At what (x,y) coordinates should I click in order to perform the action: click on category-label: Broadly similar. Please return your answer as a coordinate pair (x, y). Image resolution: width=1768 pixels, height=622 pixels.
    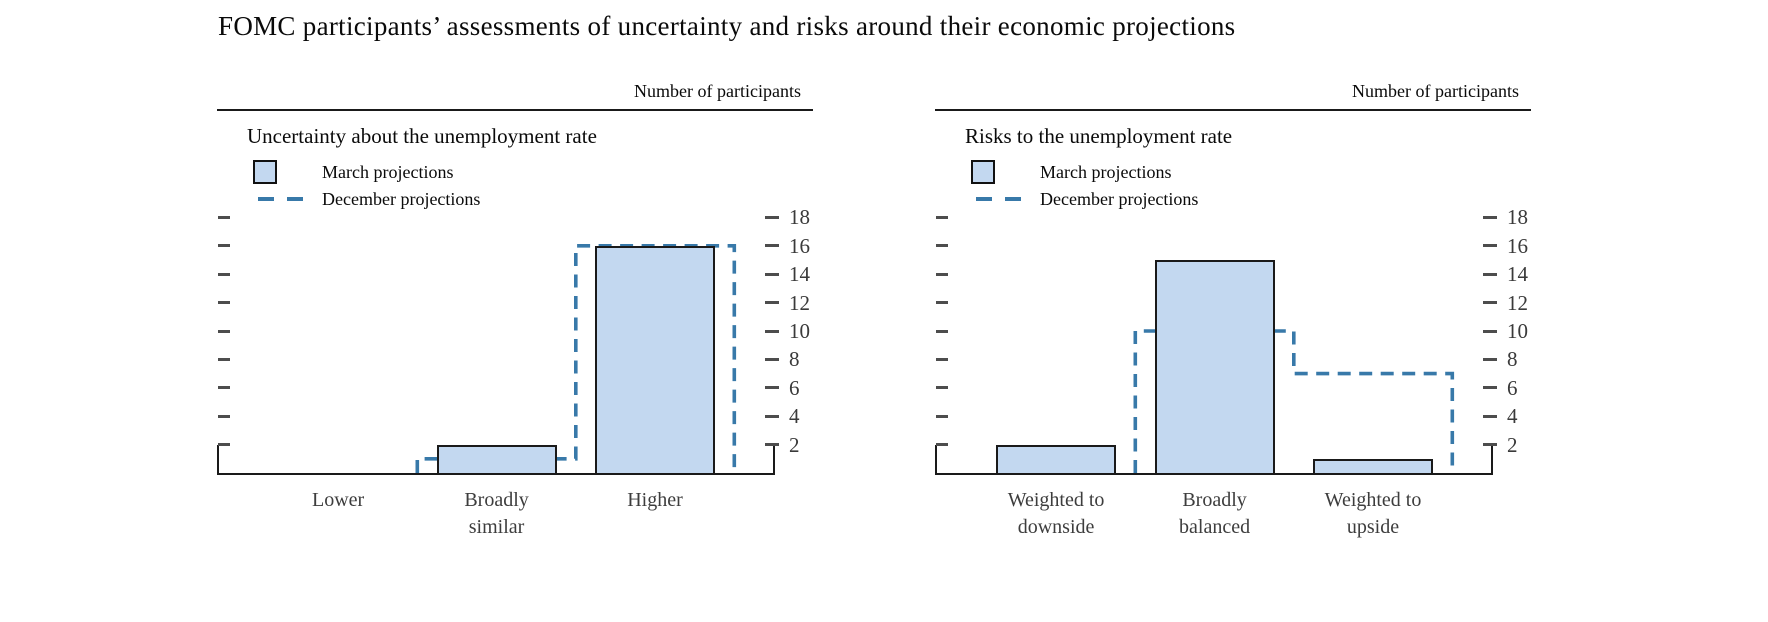
    Looking at the image, I should click on (496, 513).